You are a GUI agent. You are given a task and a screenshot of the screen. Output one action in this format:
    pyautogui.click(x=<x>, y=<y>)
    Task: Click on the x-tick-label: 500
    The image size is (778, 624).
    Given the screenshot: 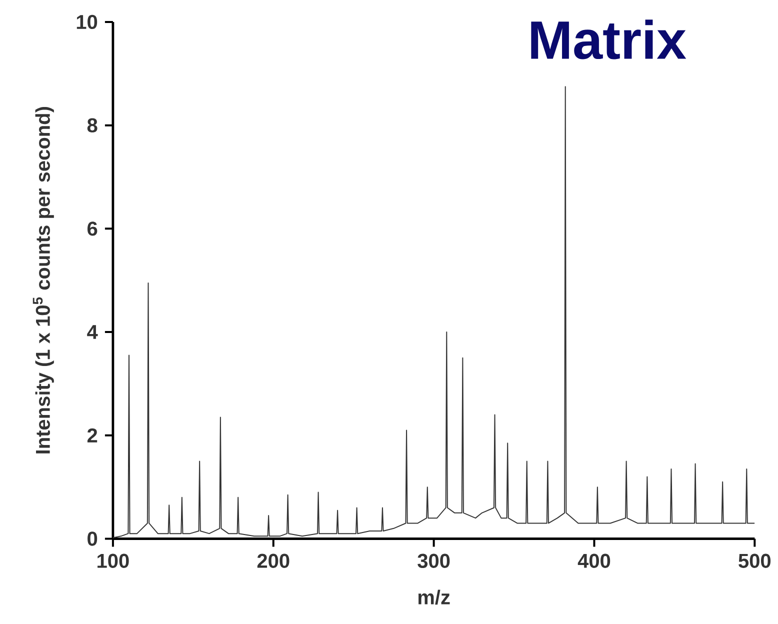 What is the action you would take?
    pyautogui.click(x=754, y=561)
    